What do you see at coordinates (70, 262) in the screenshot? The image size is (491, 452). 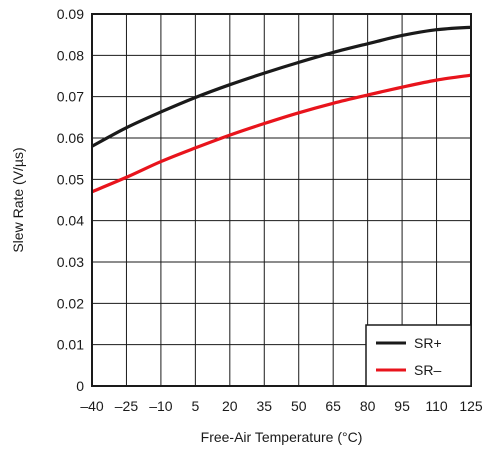 I see `y-tick-label: 0.03` at bounding box center [70, 262].